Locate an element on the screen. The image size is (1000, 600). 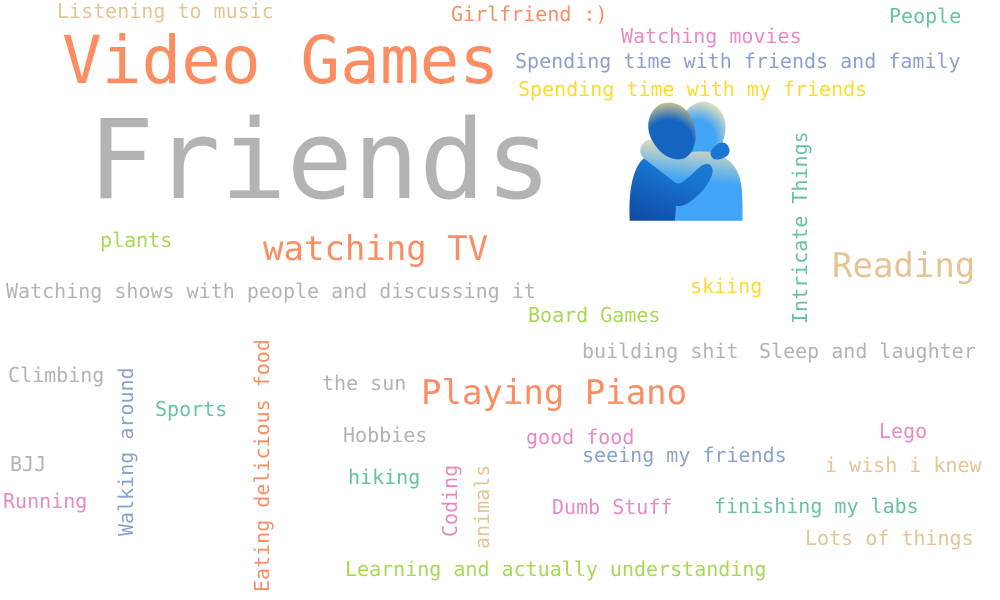
cloud-word: watching TV is located at coordinates (376, 249).